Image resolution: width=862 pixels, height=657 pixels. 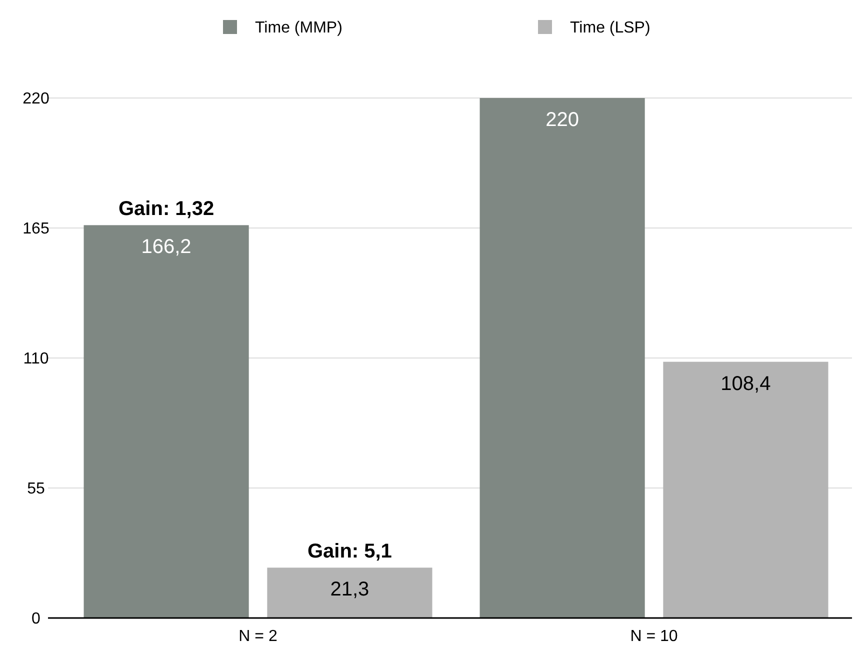 What do you see at coordinates (166, 247) in the screenshot?
I see `data-label: 166,2` at bounding box center [166, 247].